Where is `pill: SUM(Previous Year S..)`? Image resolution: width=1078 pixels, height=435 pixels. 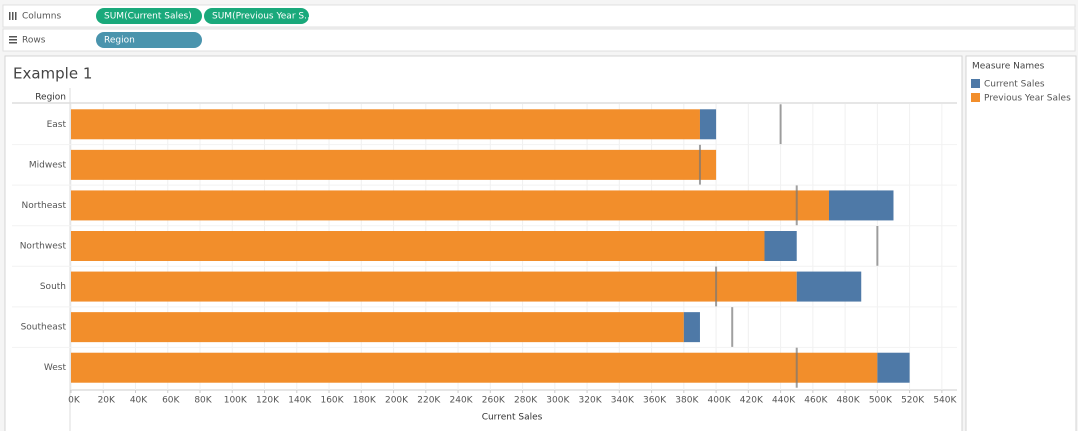 pill: SUM(Previous Year S..) is located at coordinates (258, 16).